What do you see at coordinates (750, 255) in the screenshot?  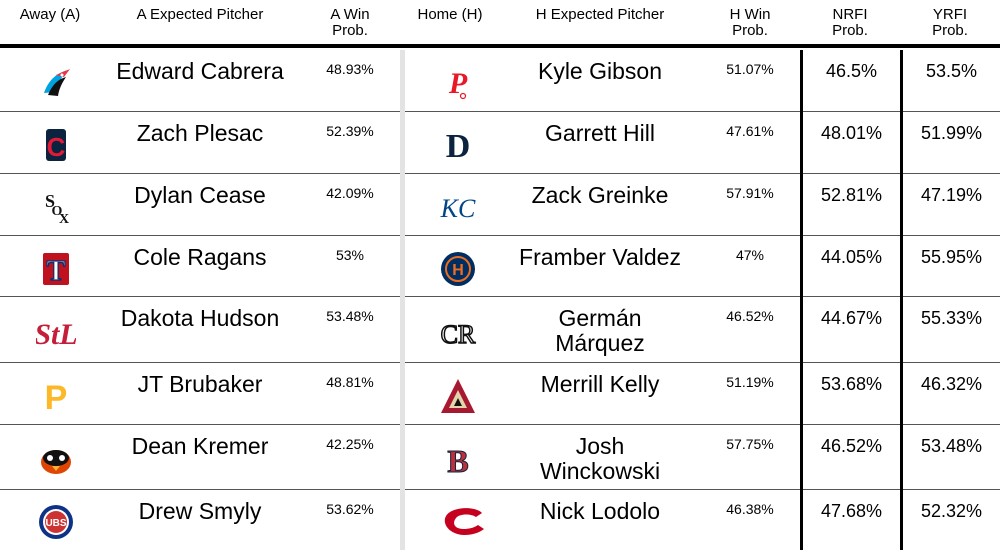 I see `home-win-prob: 47%` at bounding box center [750, 255].